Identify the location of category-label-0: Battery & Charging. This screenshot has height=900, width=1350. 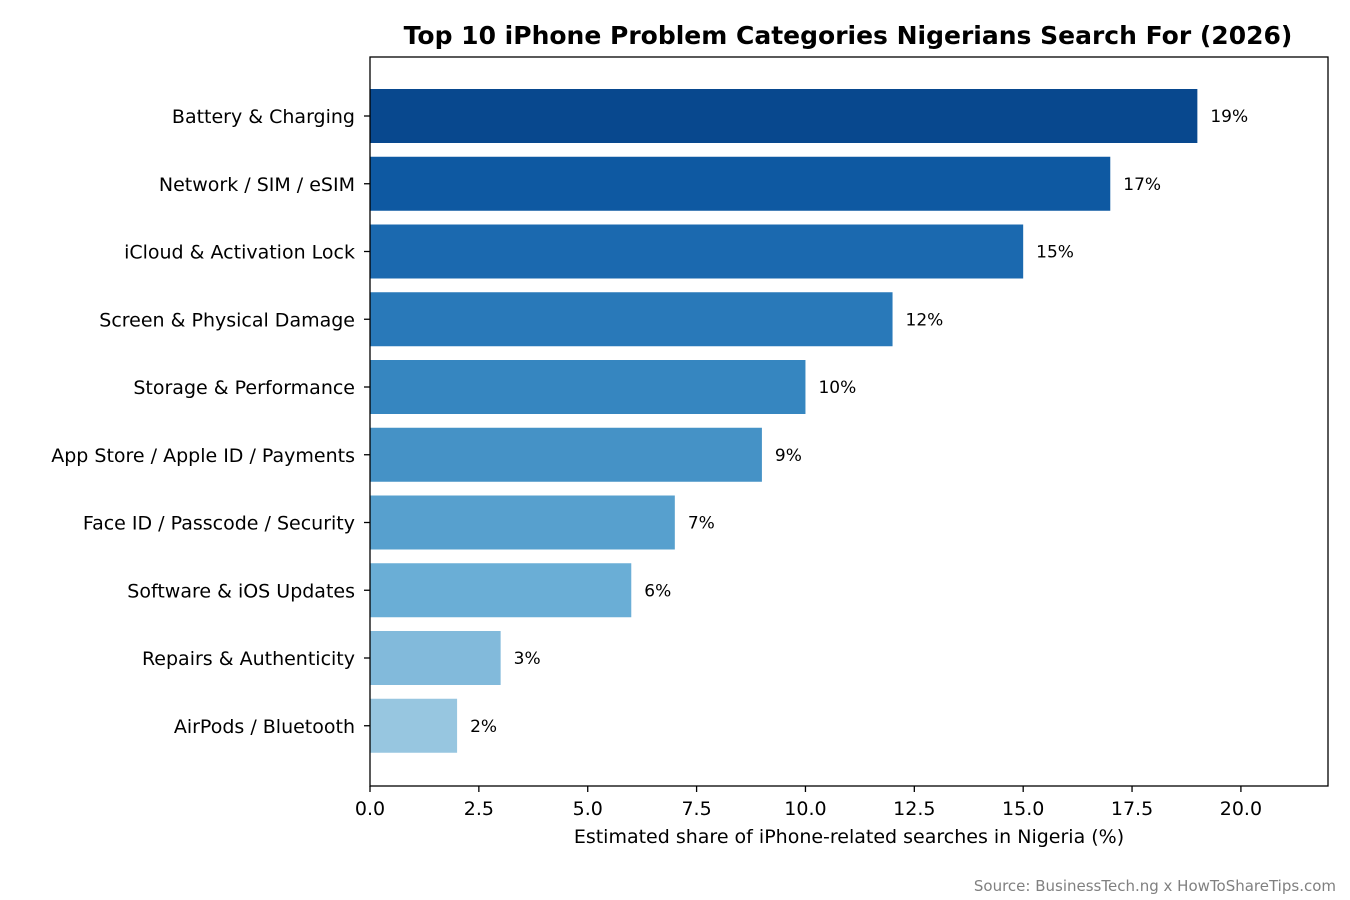
(263, 117).